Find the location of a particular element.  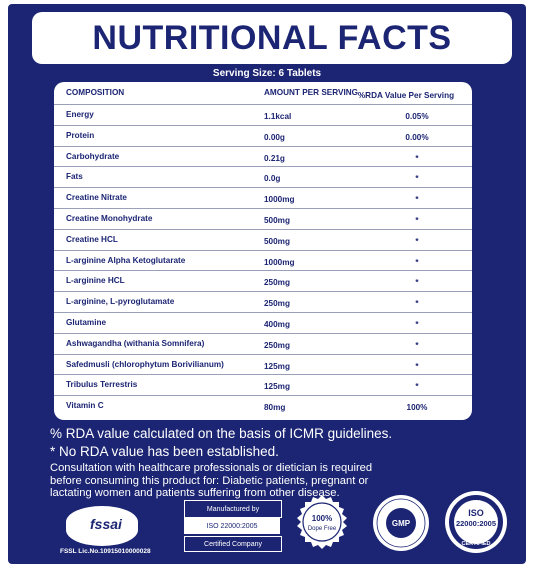

nutrient-rda: 0.00% is located at coordinates (417, 137).